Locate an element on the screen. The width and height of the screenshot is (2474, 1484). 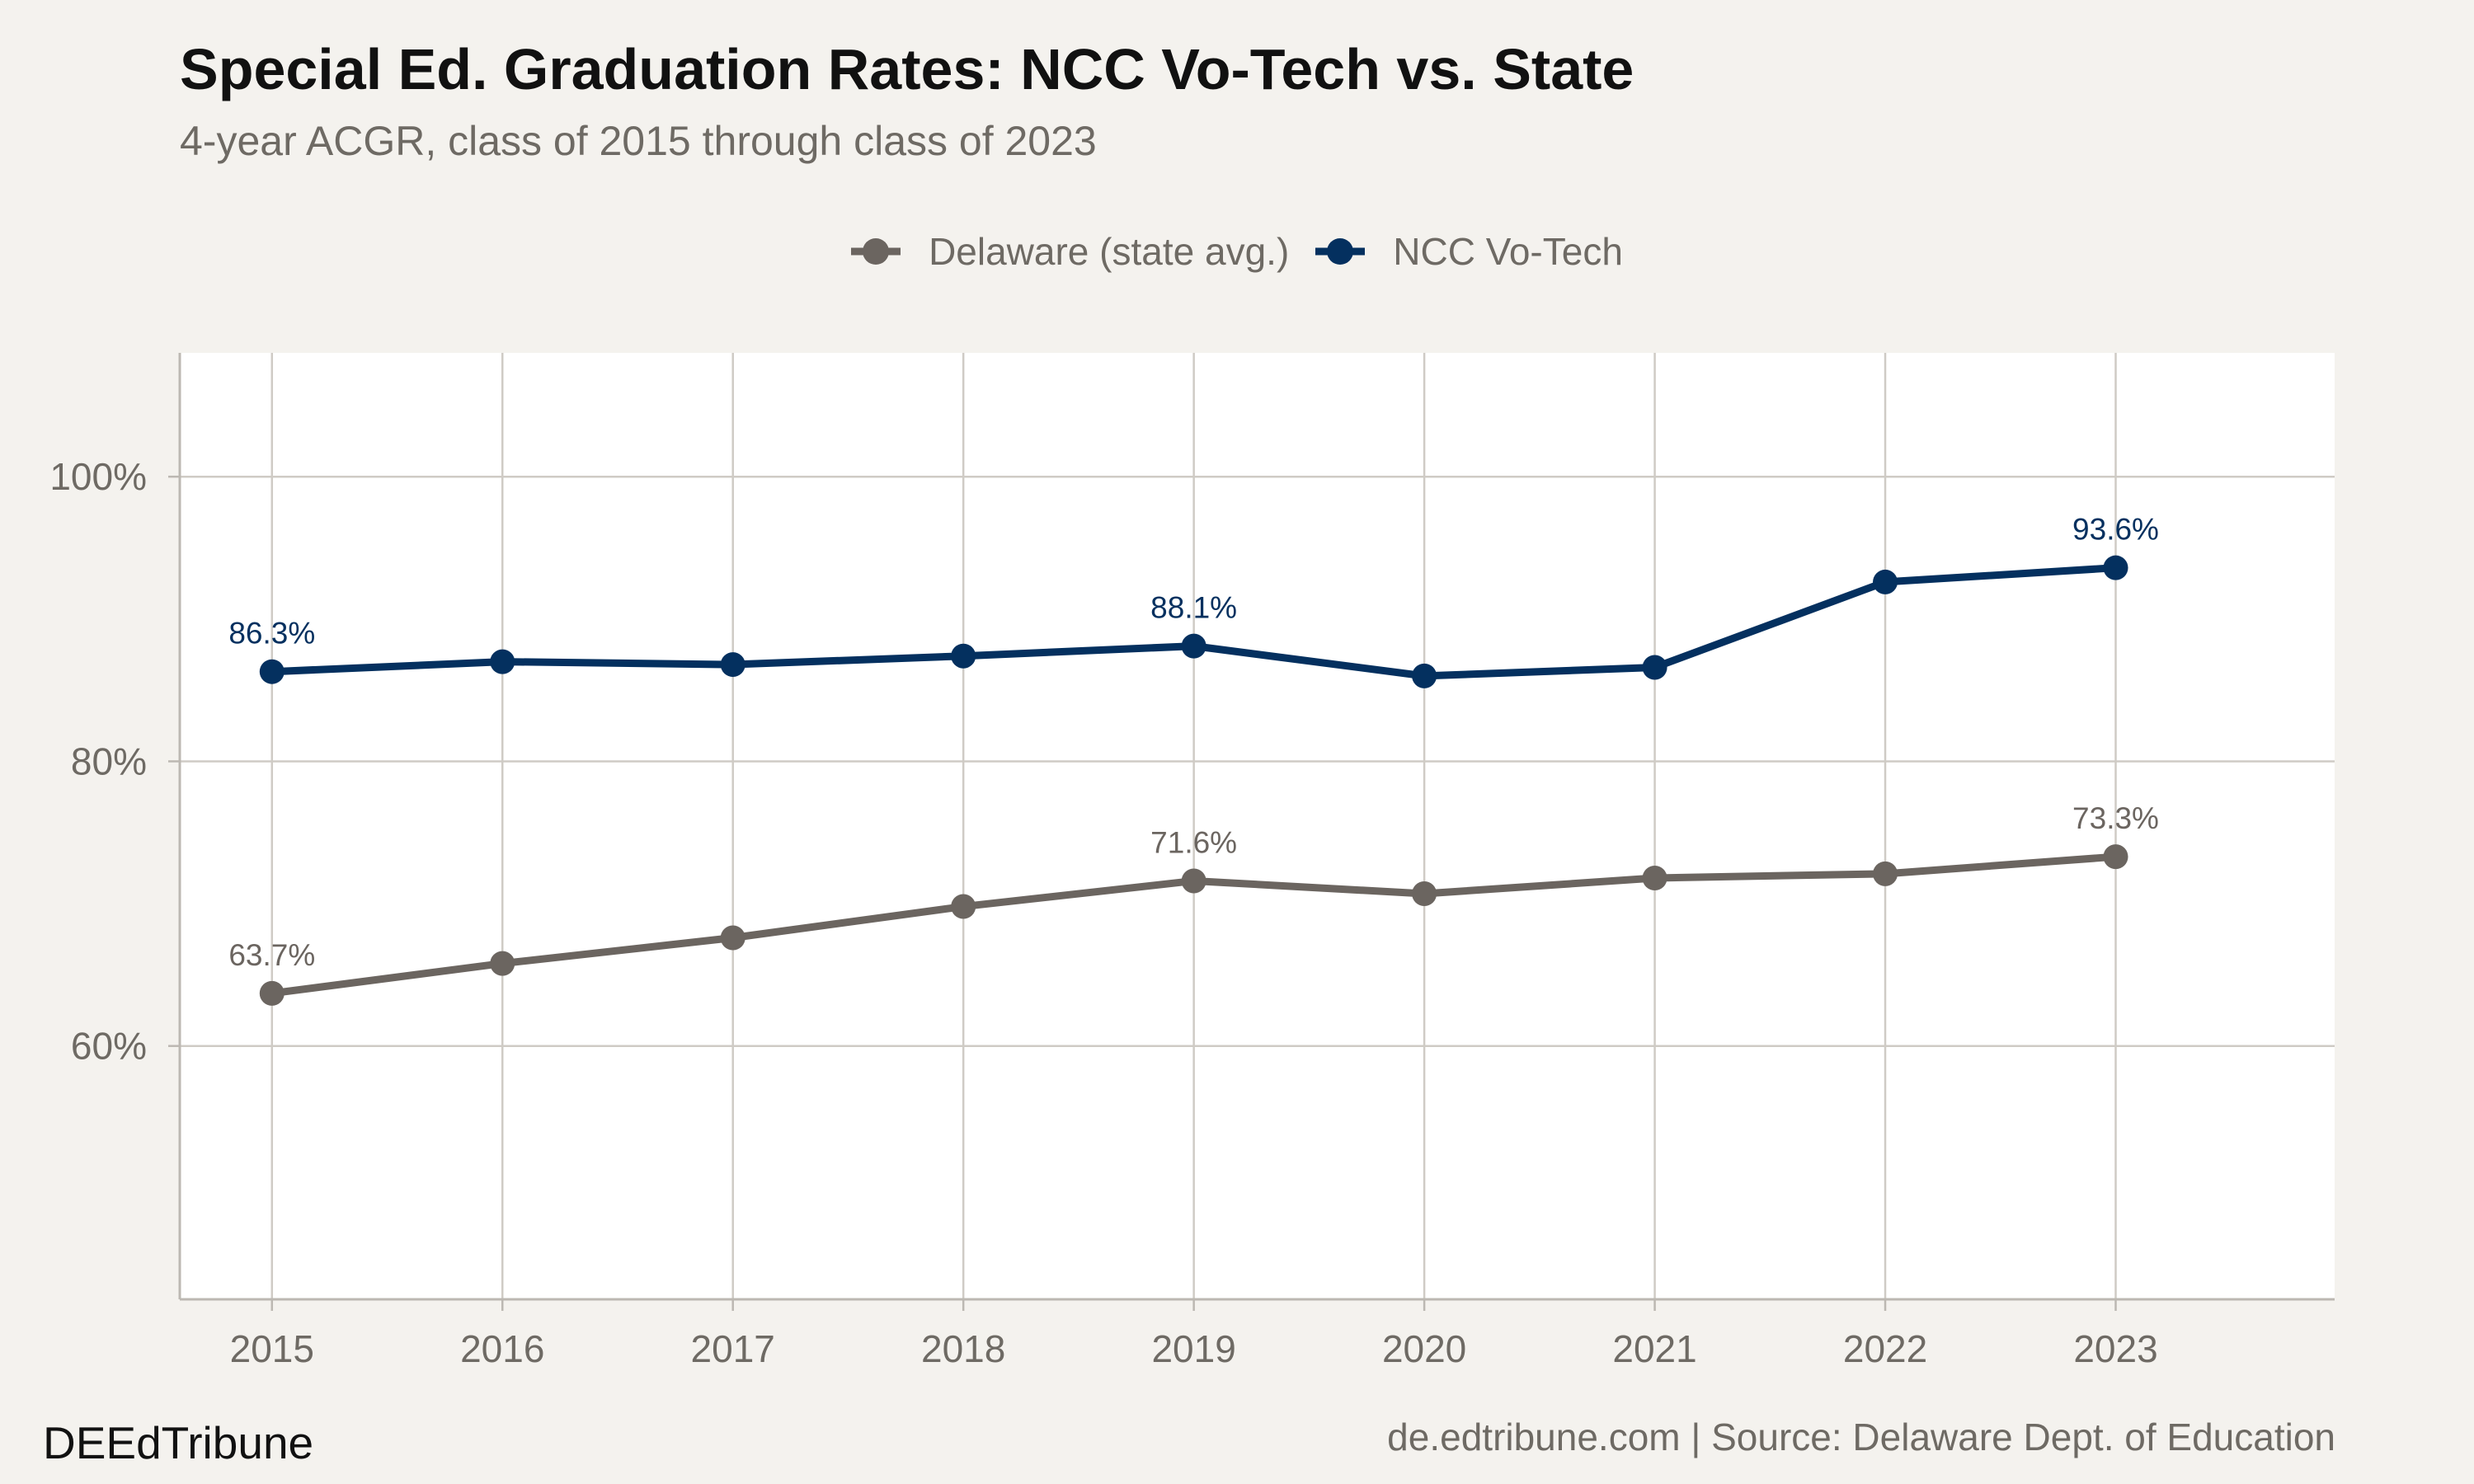
data-point-ncc-votech-2017 is located at coordinates (732, 665).